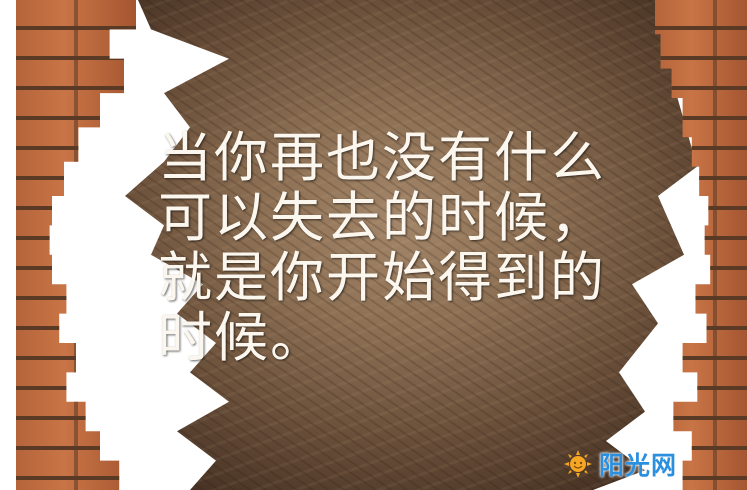  I want to click on quote-line: 可以失去的时候，, so click(382, 217).